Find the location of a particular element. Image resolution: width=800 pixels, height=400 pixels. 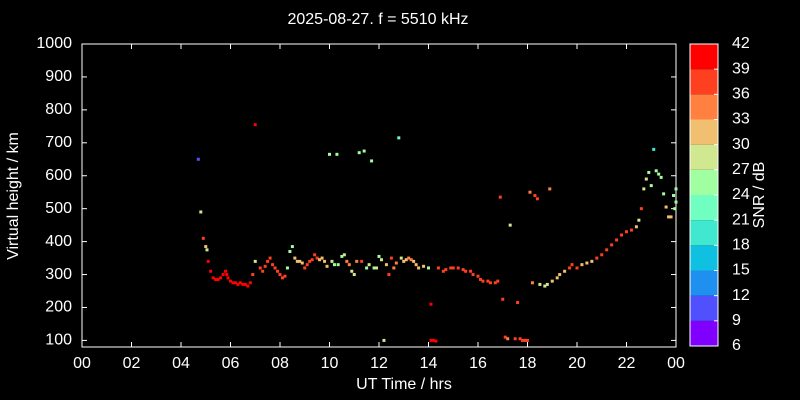

x-tick-label: 22 is located at coordinates (627, 363).